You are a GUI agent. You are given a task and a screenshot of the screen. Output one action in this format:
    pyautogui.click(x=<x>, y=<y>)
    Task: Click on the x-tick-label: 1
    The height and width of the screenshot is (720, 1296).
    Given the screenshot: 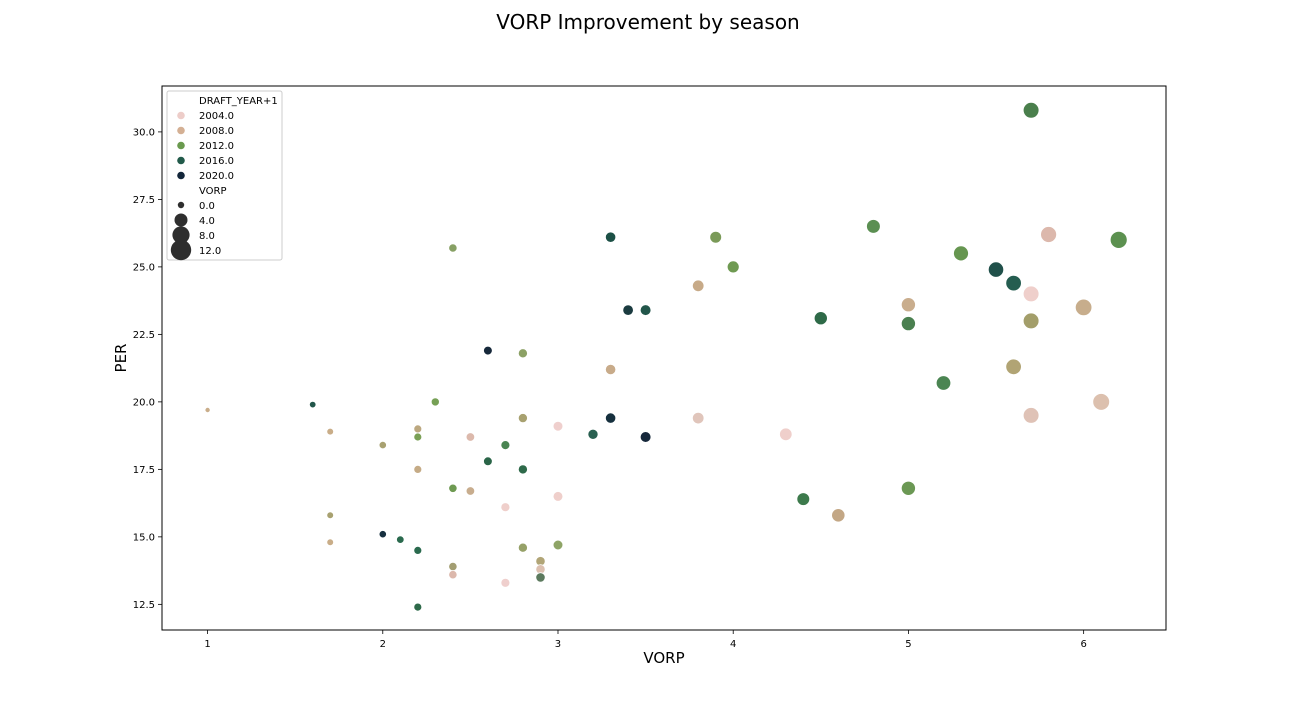 What is the action you would take?
    pyautogui.click(x=207, y=644)
    